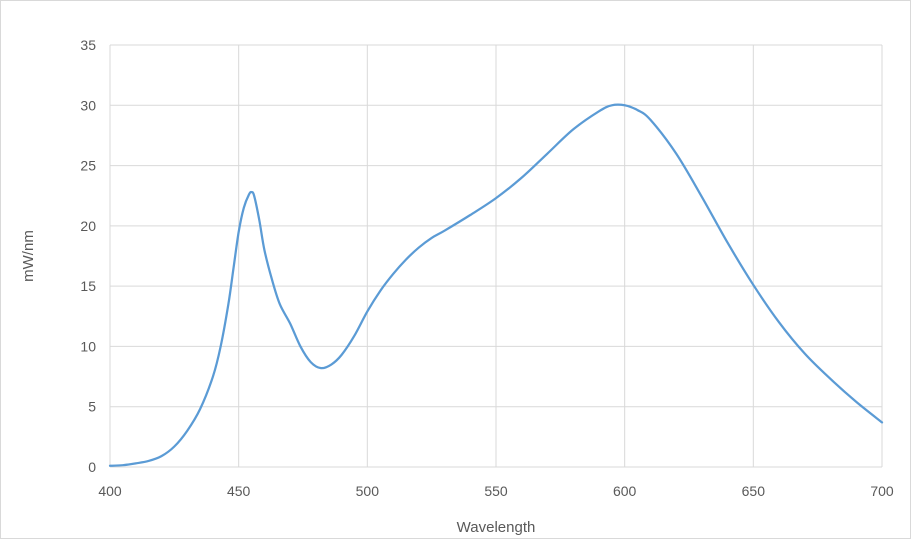 This screenshot has height=543, width=911. What do you see at coordinates (88, 226) in the screenshot?
I see `y-tick-label: 20` at bounding box center [88, 226].